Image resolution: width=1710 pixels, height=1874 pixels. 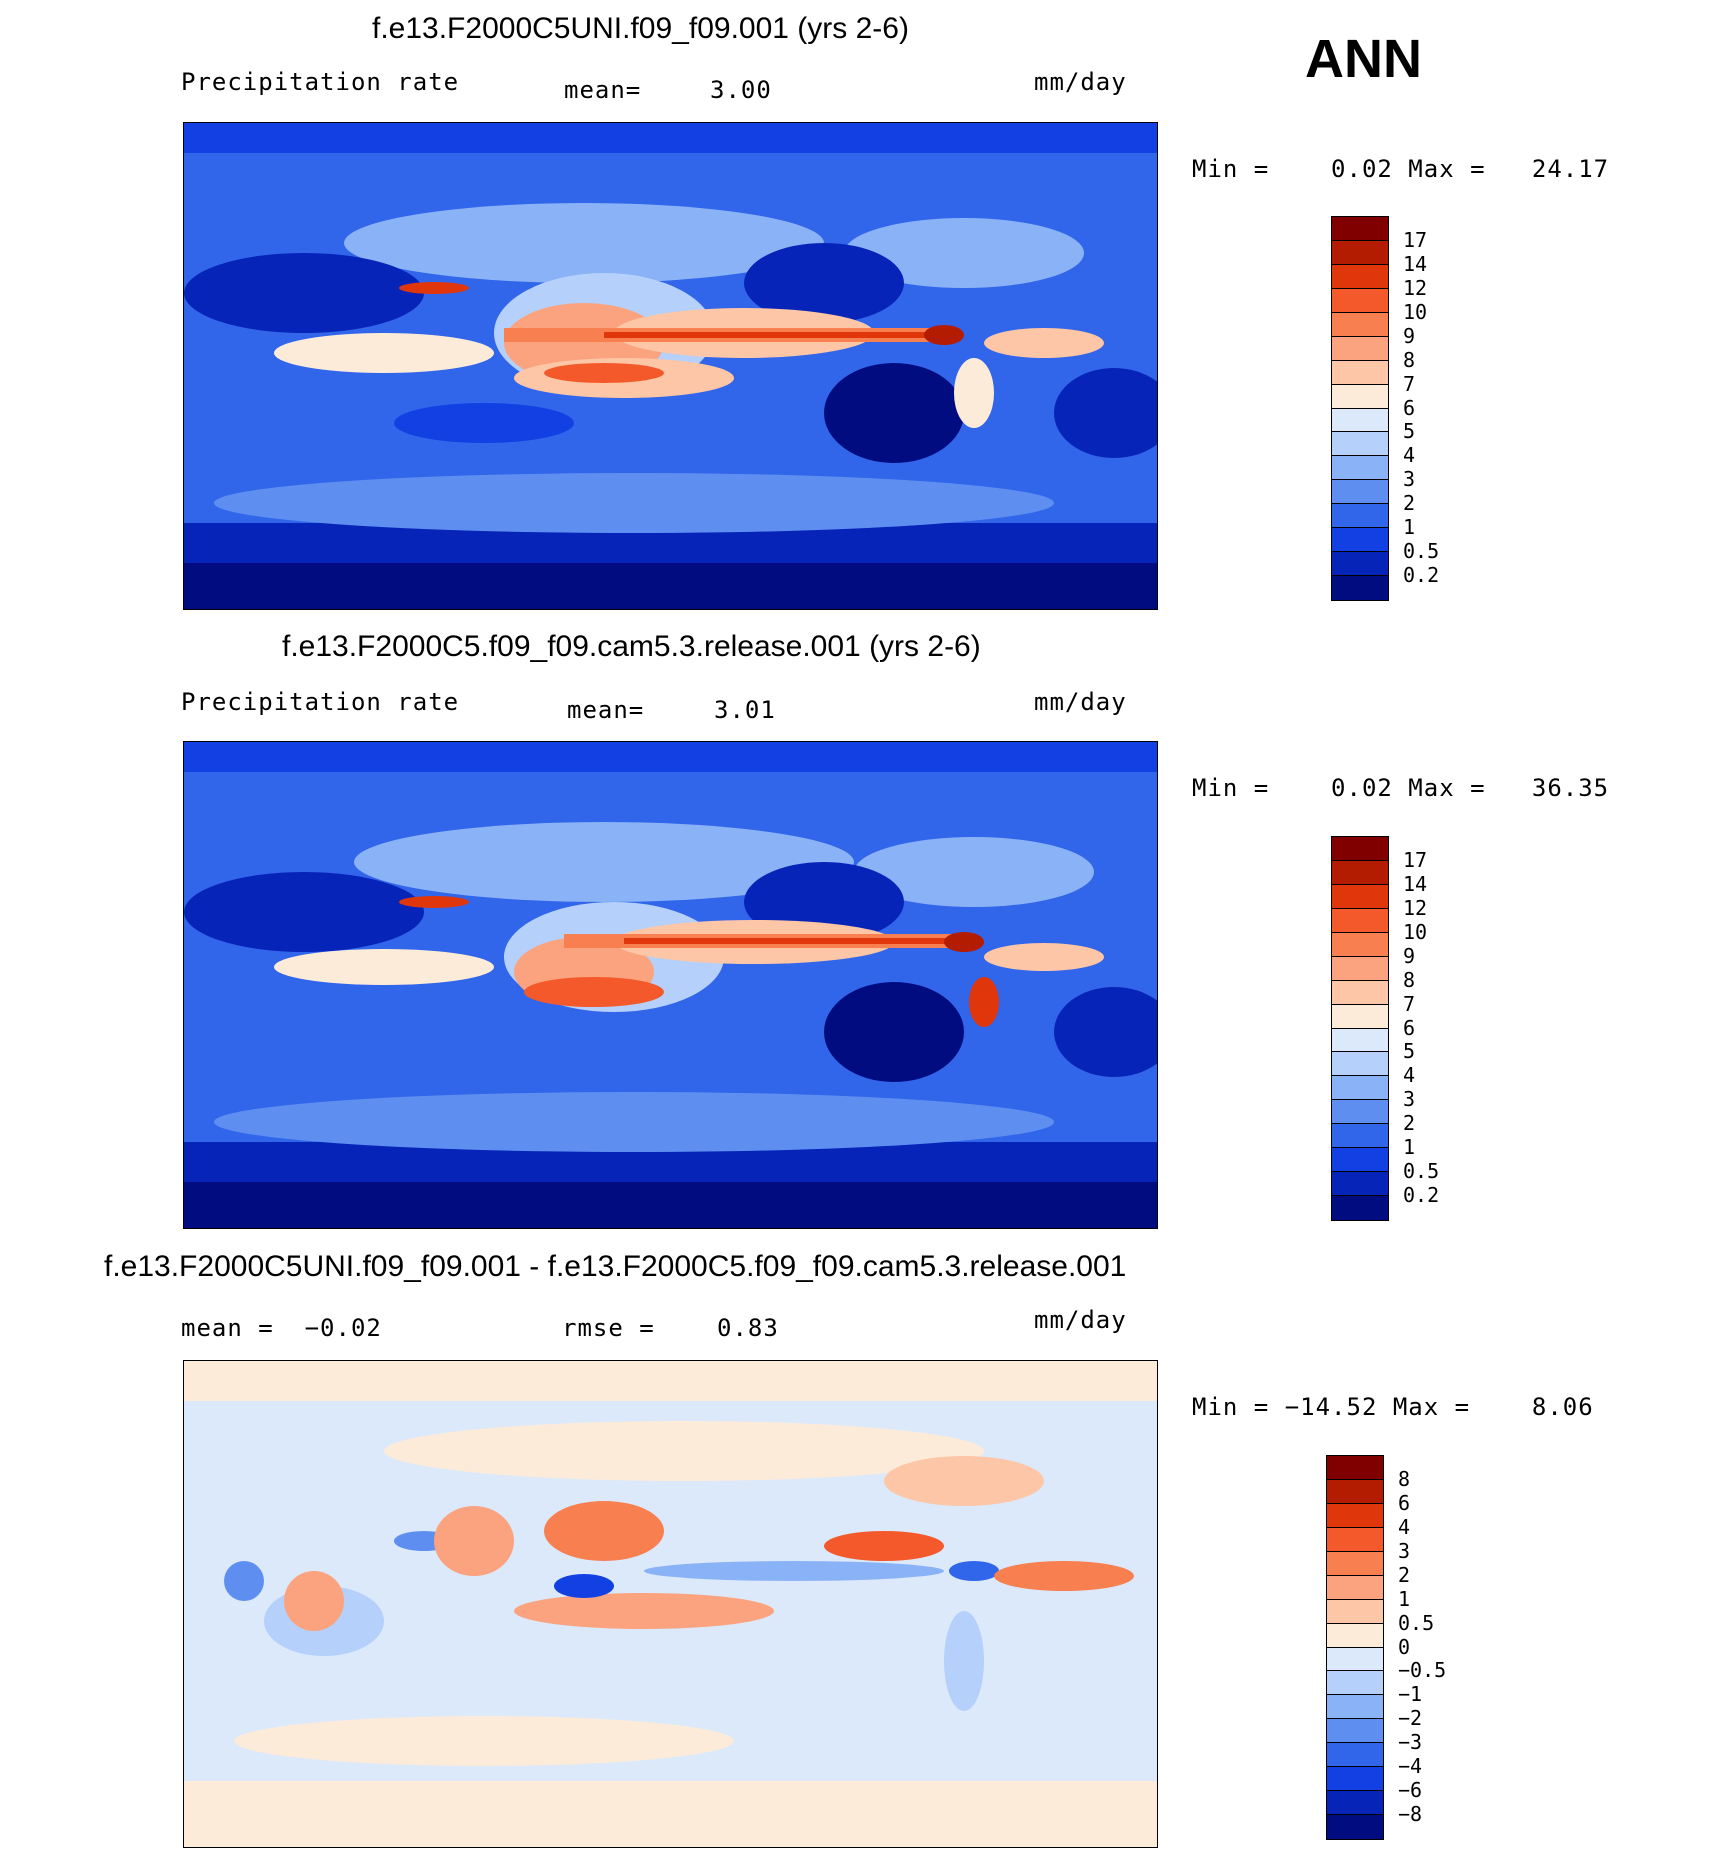 What do you see at coordinates (1410, 1790) in the screenshot?
I see `colorbar-label: −6` at bounding box center [1410, 1790].